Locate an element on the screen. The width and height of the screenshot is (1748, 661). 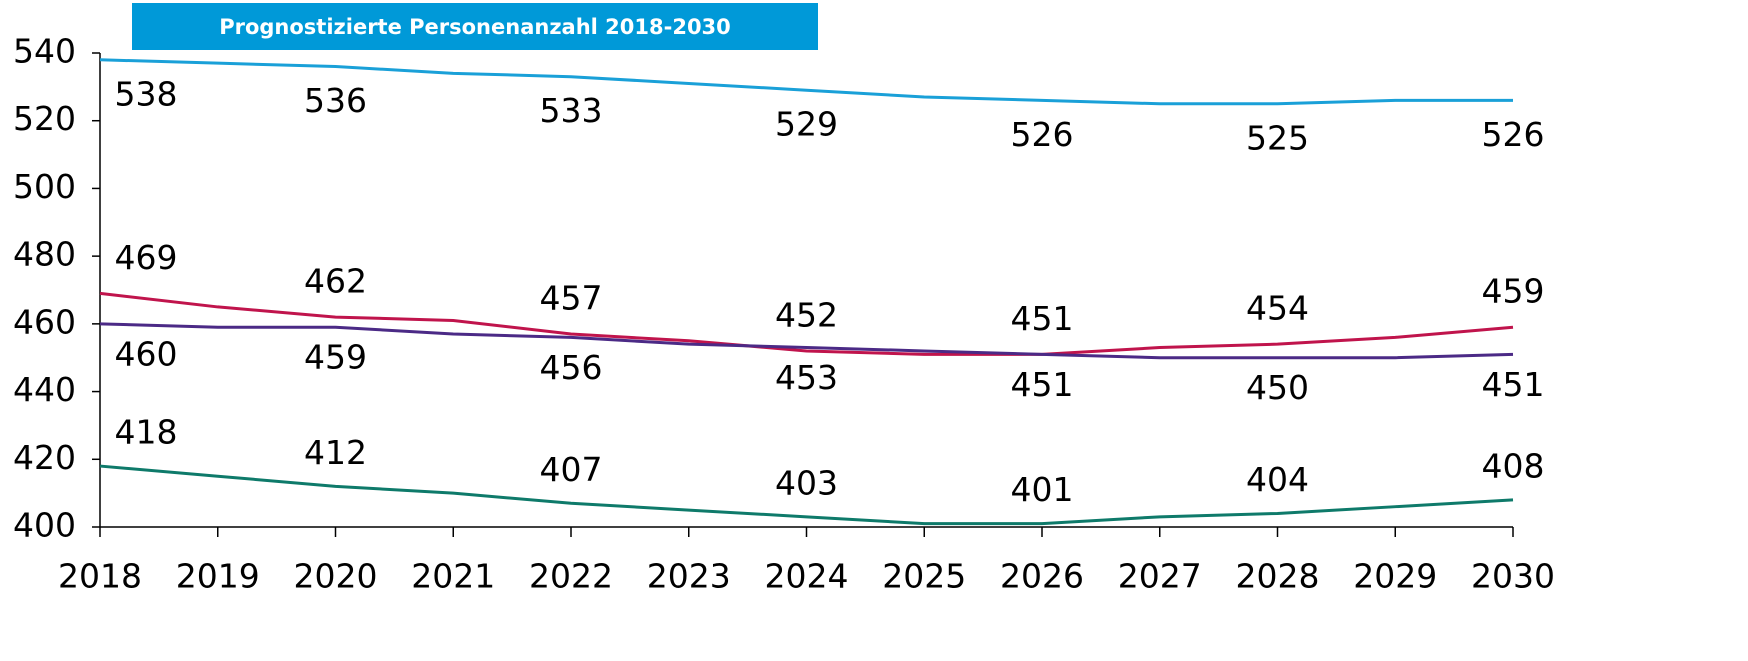
data-label: 454 is located at coordinates (1277, 308).